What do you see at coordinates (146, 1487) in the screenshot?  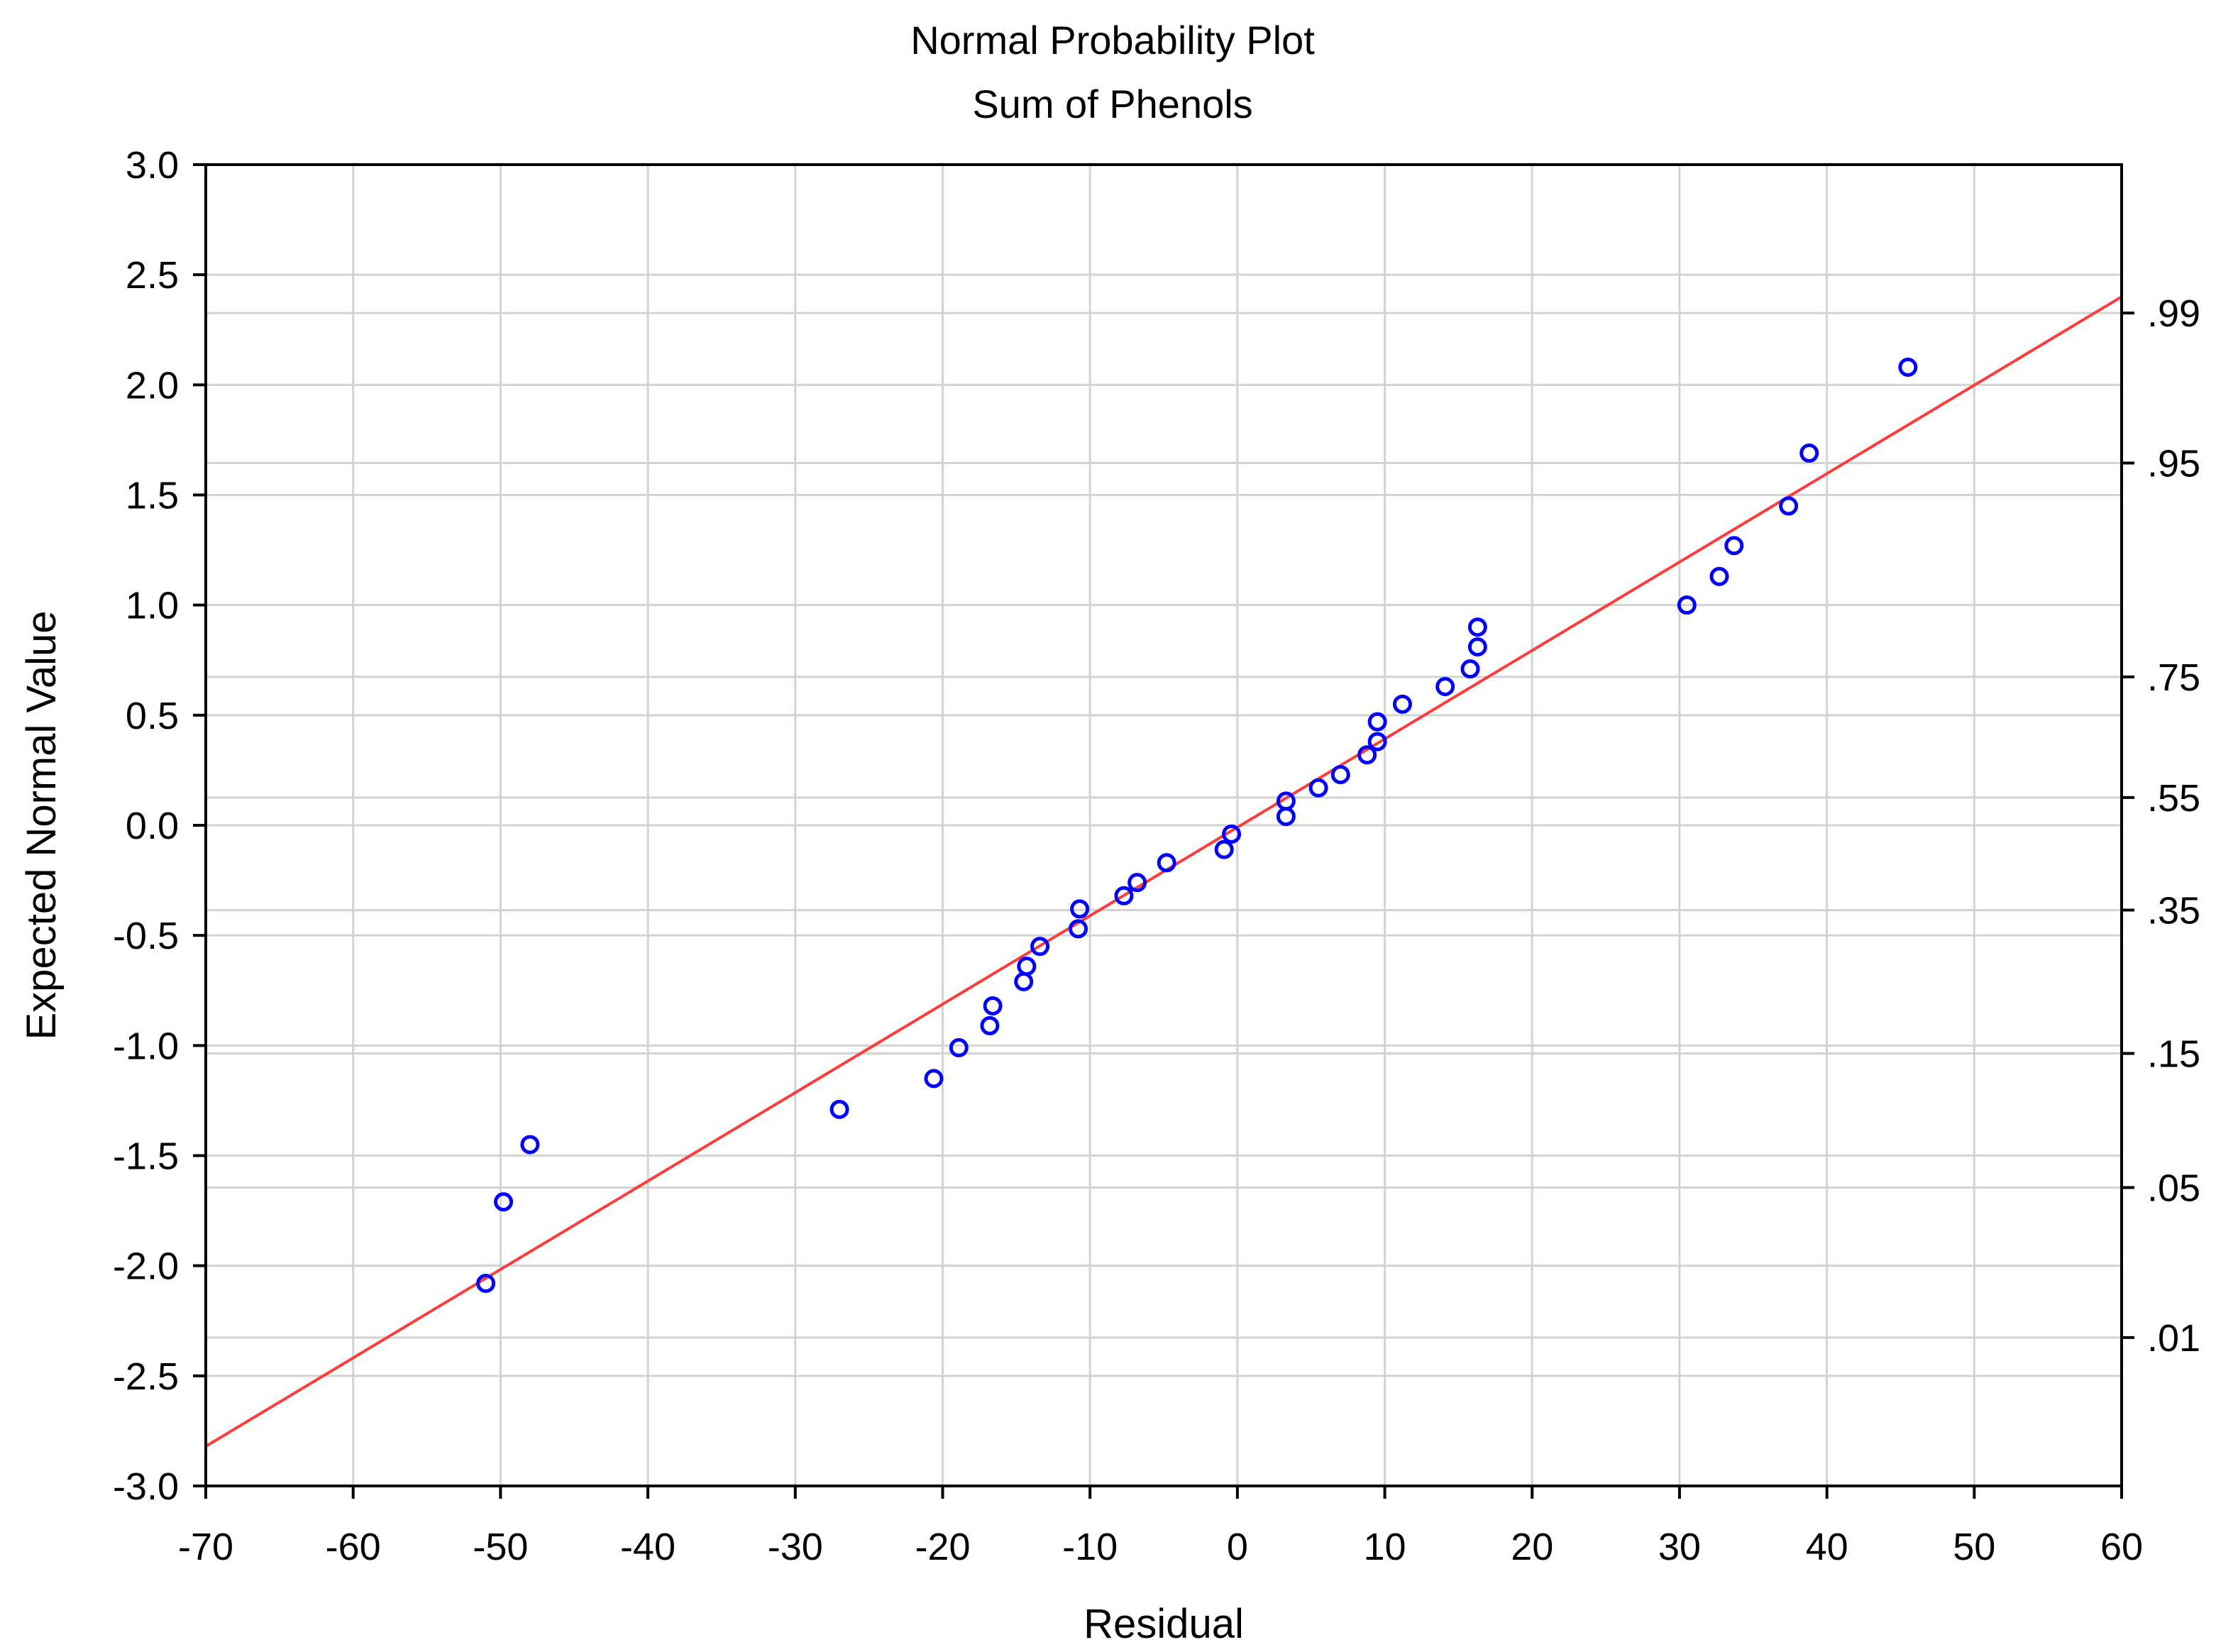 I see `y-tick-label: -3.0` at bounding box center [146, 1487].